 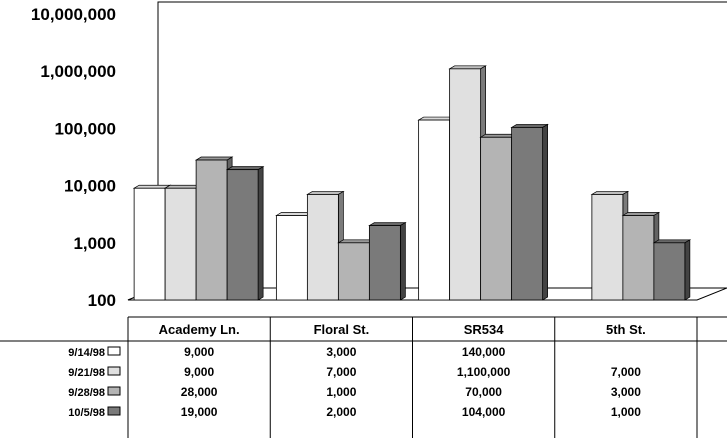 What do you see at coordinates (484, 352) in the screenshot?
I see `data-label: 140,000` at bounding box center [484, 352].